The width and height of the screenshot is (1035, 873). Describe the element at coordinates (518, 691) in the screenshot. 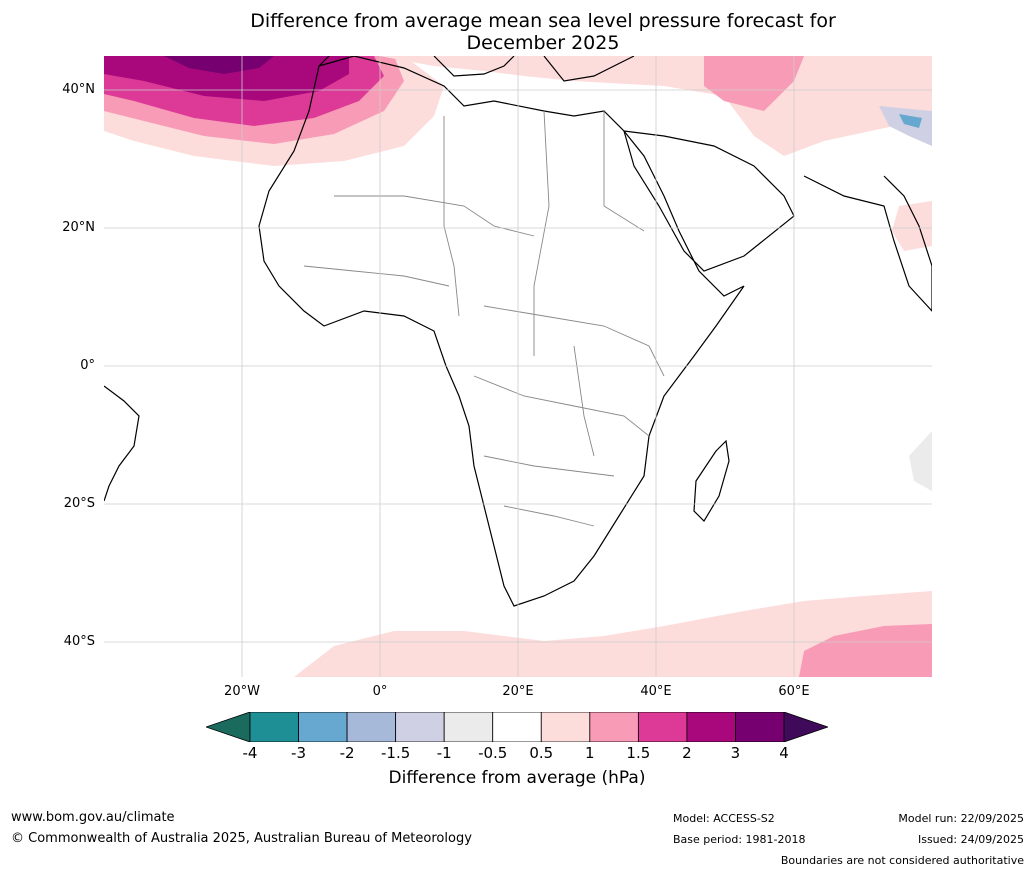

I see `lon-label-20e: 20°E` at that location.